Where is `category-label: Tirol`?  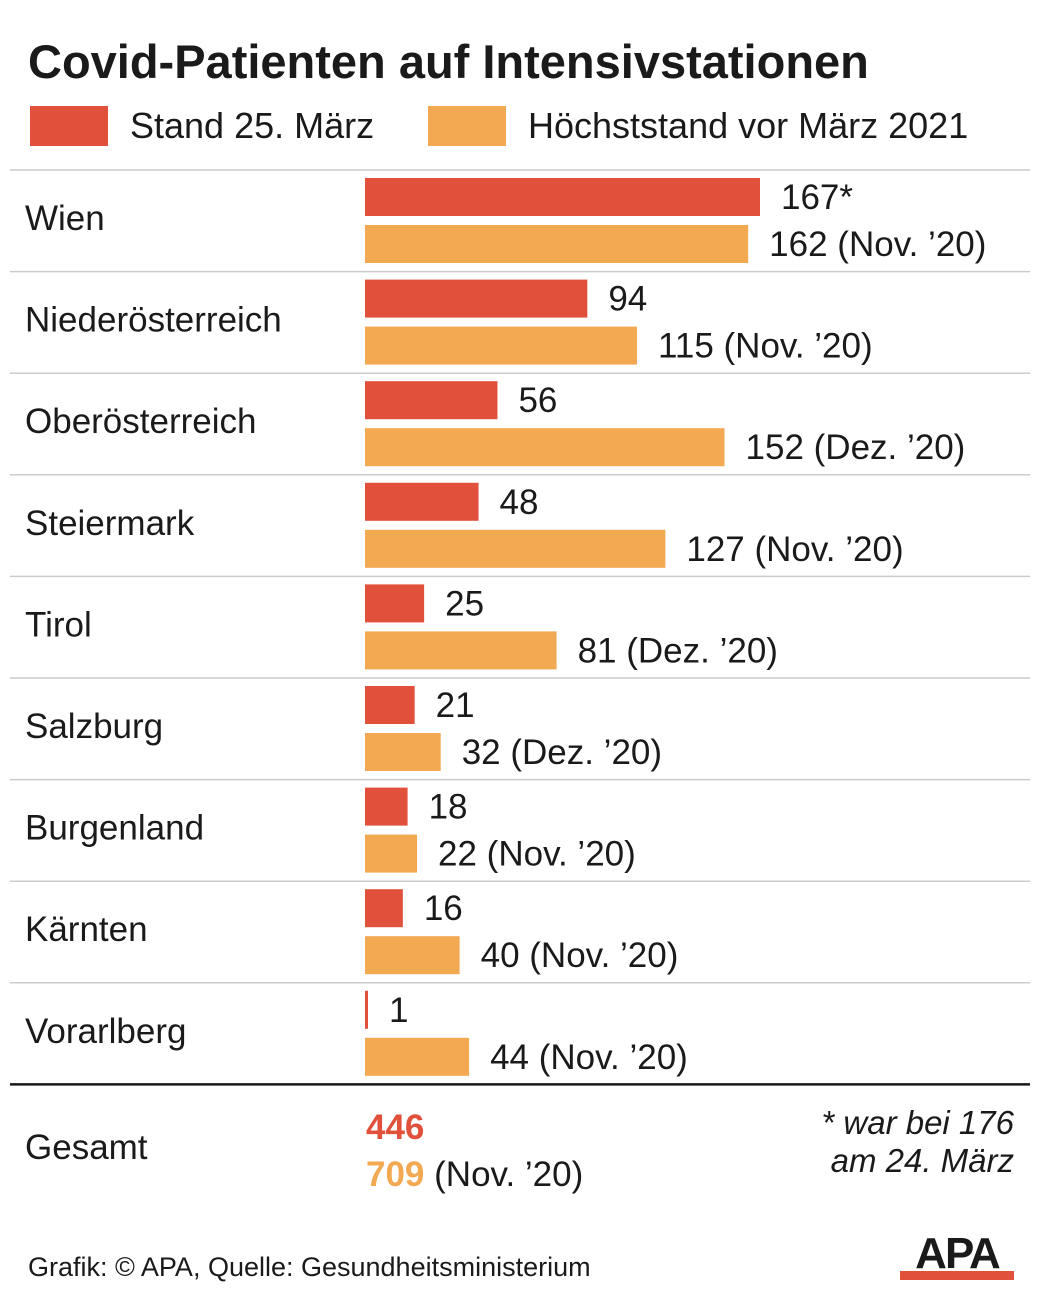 category-label: Tirol is located at coordinates (58, 624).